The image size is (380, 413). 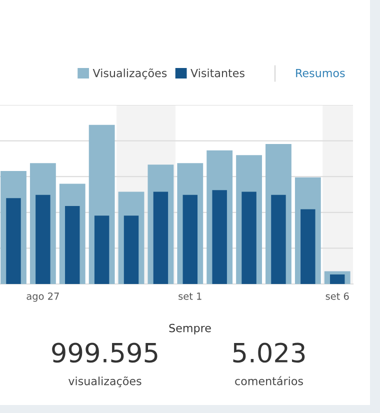 What do you see at coordinates (42, 297) in the screenshot?
I see `x-tick-label: ago 27` at bounding box center [42, 297].